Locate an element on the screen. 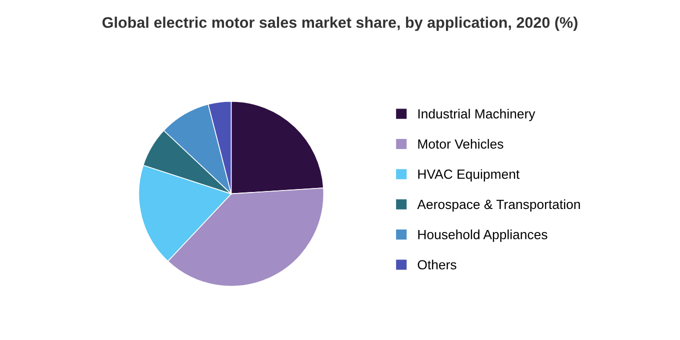 This screenshot has width=680, height=340. legend-label: Motor Vehicles is located at coordinates (461, 144).